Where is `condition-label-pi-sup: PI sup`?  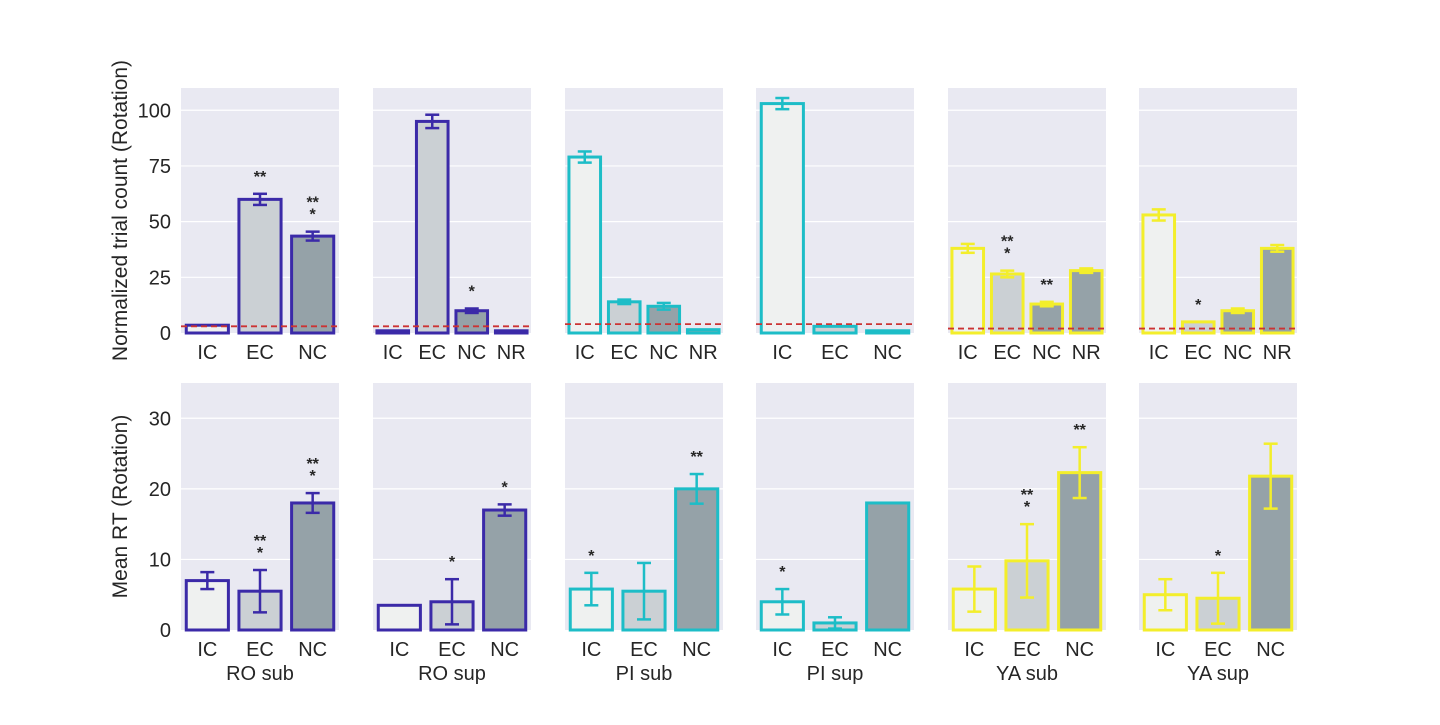 condition-label-pi-sup: PI sup is located at coordinates (835, 674).